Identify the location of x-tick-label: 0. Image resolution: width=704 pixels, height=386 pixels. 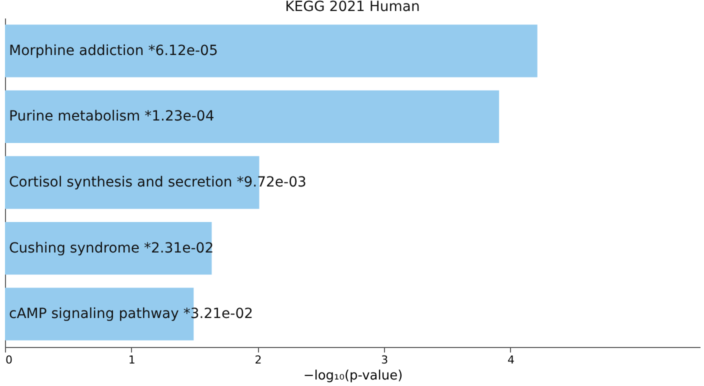
(9, 360).